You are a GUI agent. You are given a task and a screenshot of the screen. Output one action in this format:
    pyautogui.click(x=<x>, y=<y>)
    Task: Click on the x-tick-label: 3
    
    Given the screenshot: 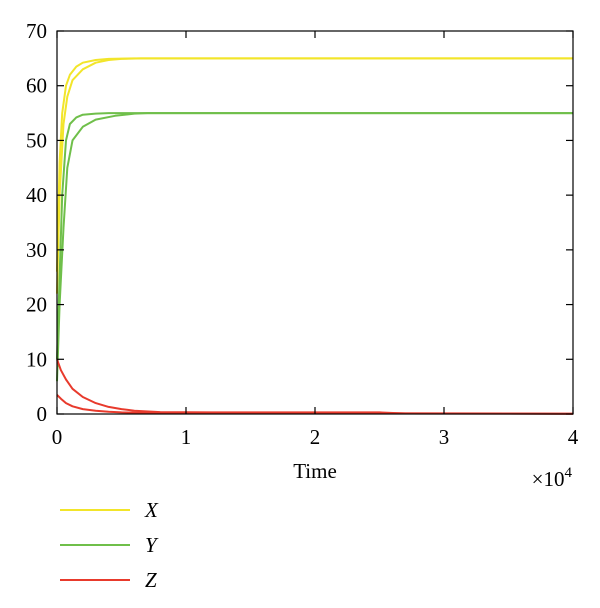 What is the action you would take?
    pyautogui.click(x=444, y=437)
    